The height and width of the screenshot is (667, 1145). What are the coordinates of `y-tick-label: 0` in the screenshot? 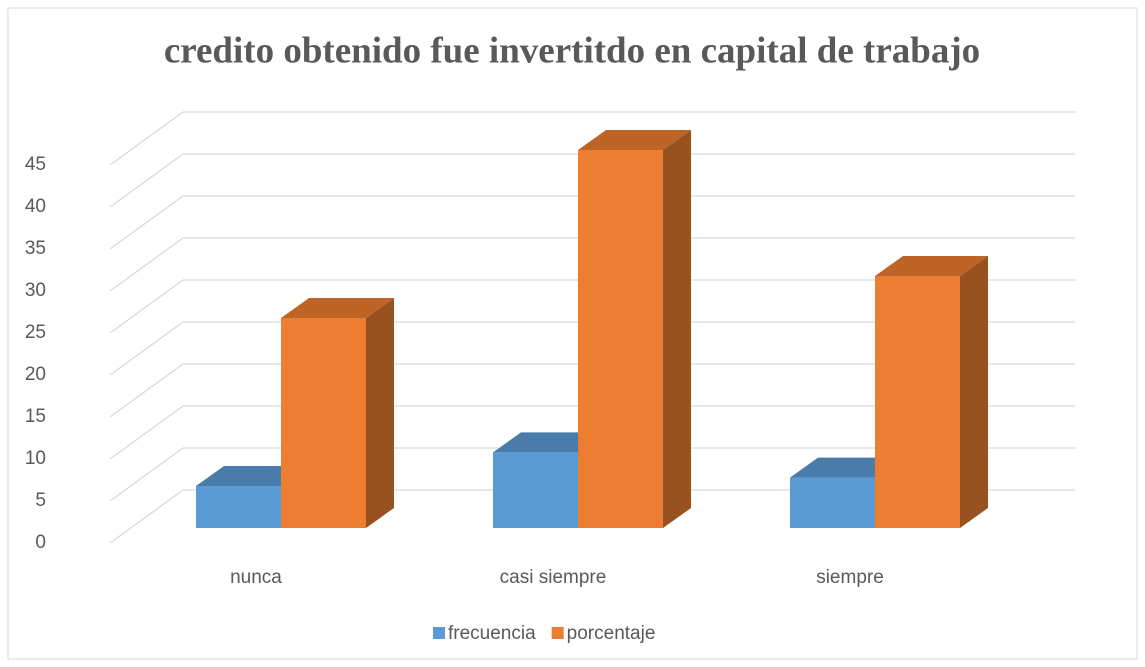 It's located at (40, 542).